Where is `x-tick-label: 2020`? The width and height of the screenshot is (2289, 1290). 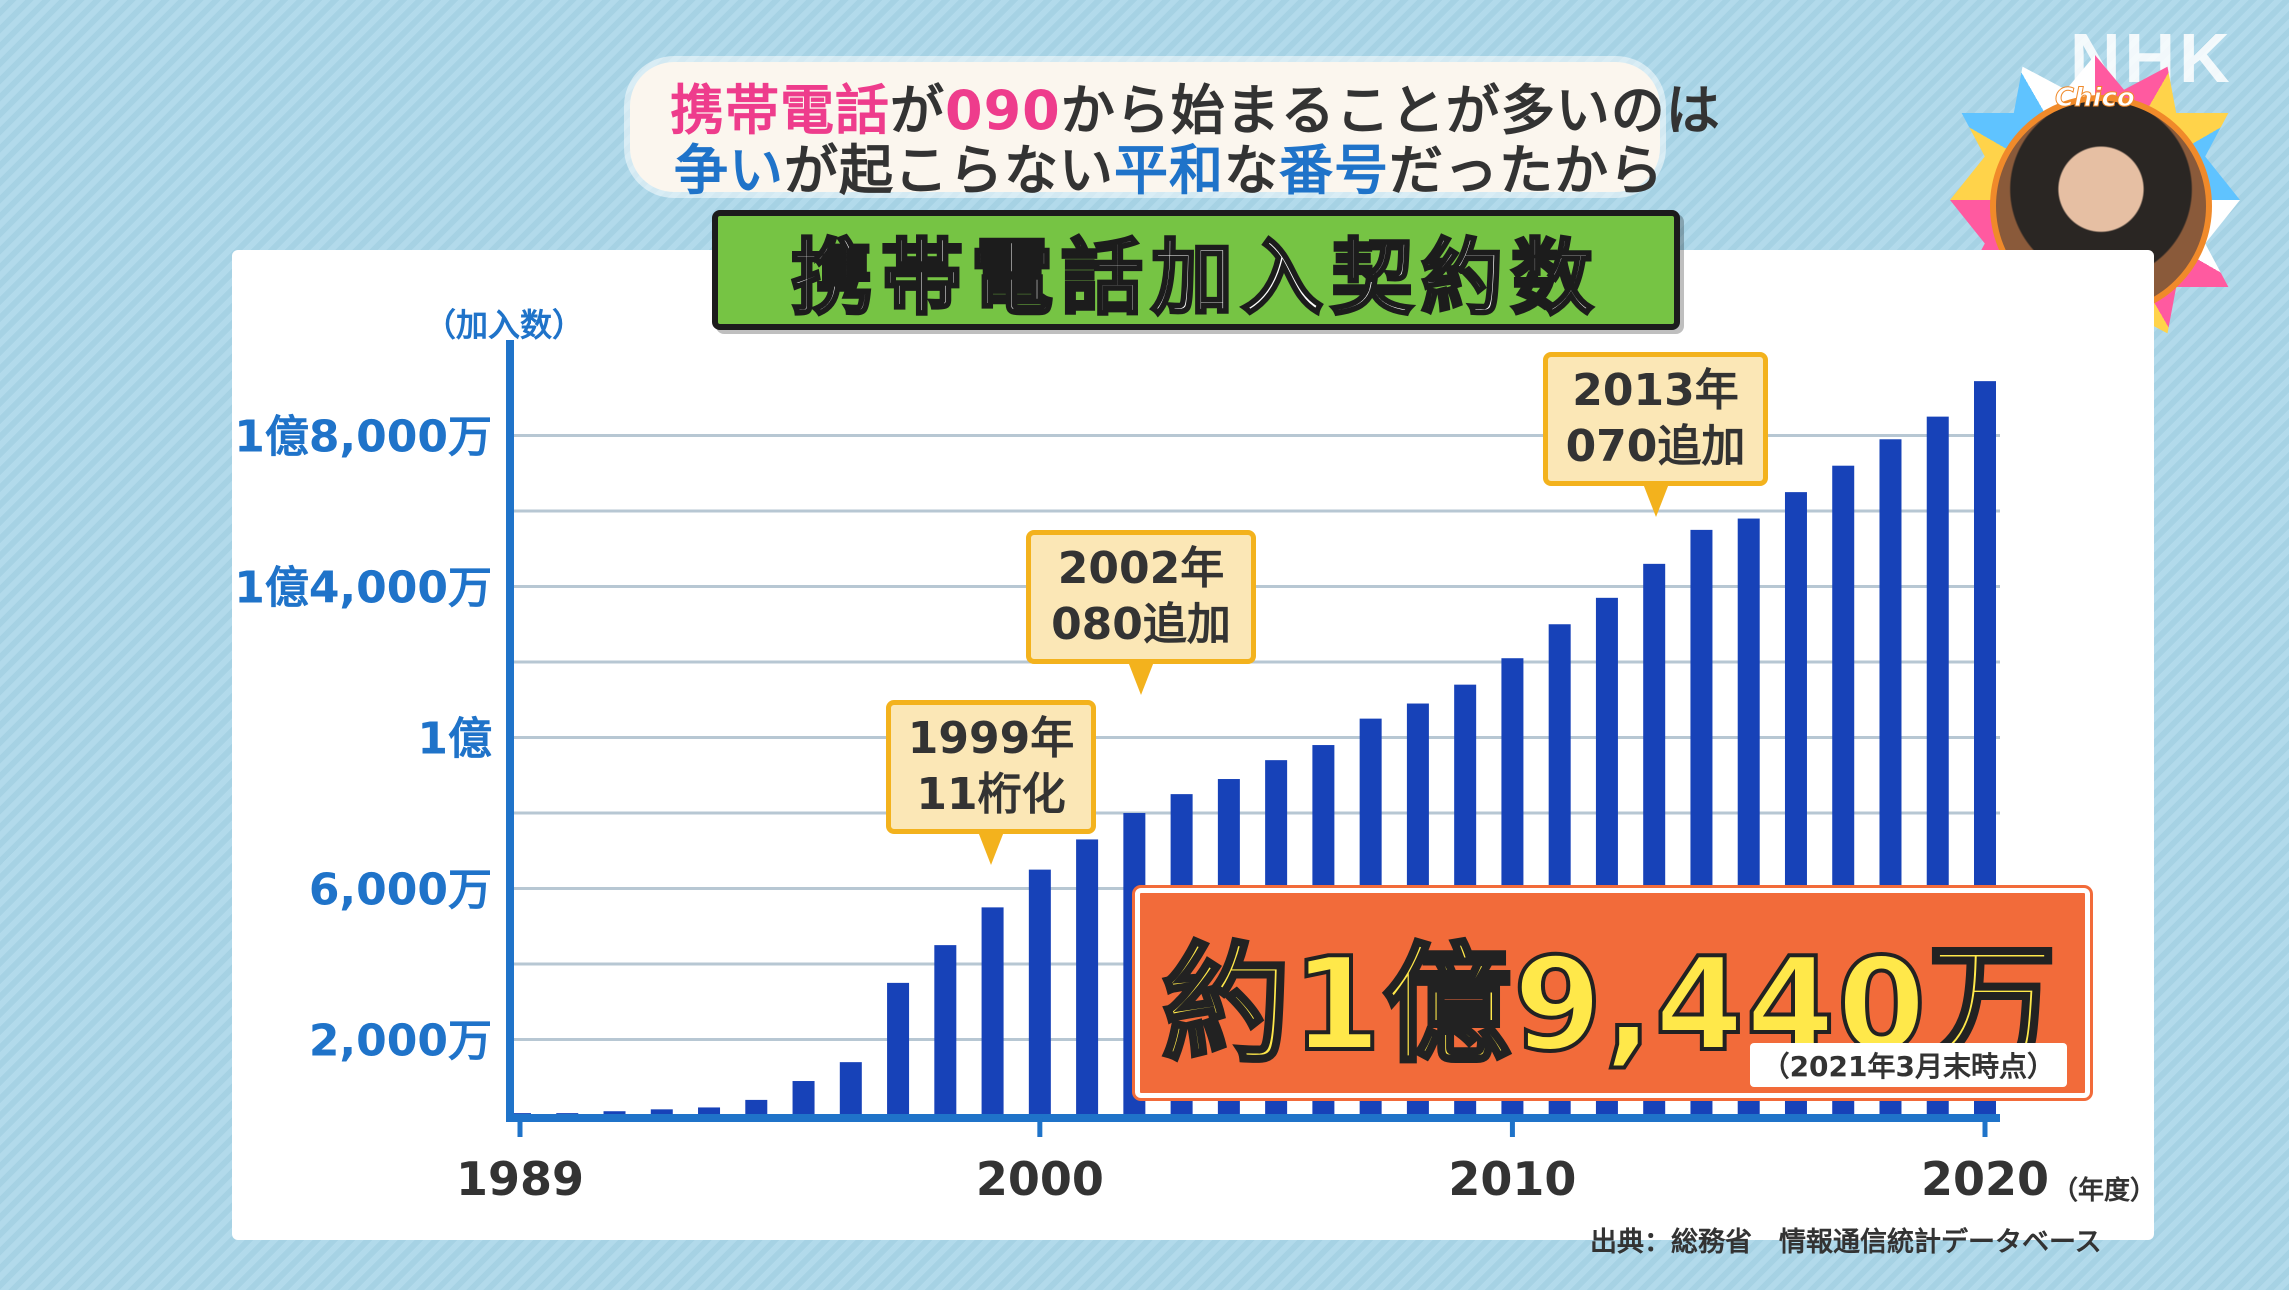
x-tick-label: 2020 is located at coordinates (1985, 1179).